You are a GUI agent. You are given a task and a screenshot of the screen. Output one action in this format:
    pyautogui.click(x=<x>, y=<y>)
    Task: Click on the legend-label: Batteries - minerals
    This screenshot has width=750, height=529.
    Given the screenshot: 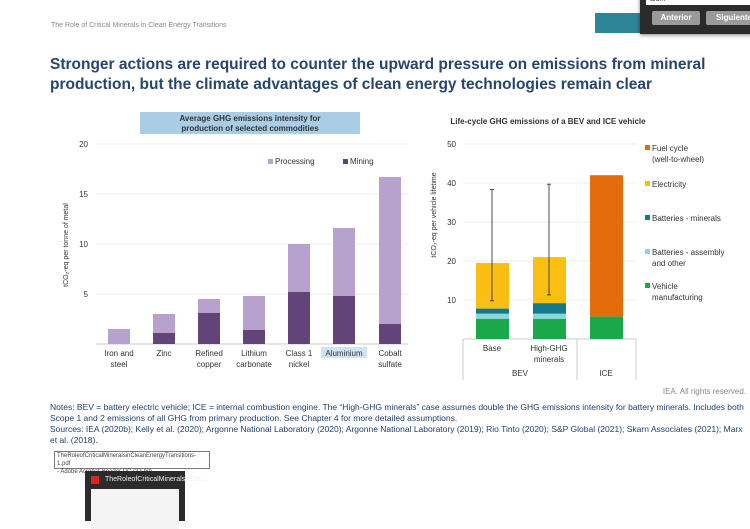 What is the action you would take?
    pyautogui.click(x=686, y=218)
    